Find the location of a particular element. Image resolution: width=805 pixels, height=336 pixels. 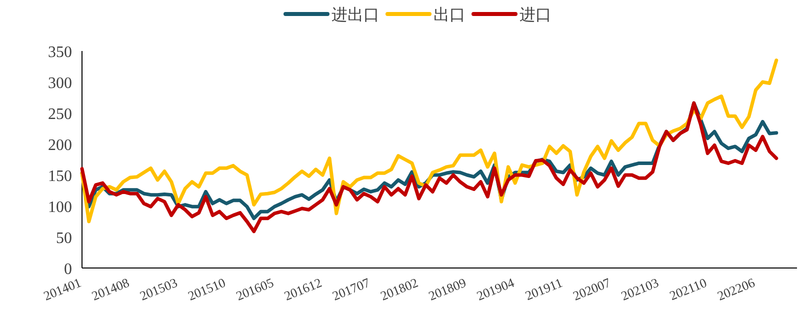

x-tick-label: 201809 is located at coordinates (447, 289).